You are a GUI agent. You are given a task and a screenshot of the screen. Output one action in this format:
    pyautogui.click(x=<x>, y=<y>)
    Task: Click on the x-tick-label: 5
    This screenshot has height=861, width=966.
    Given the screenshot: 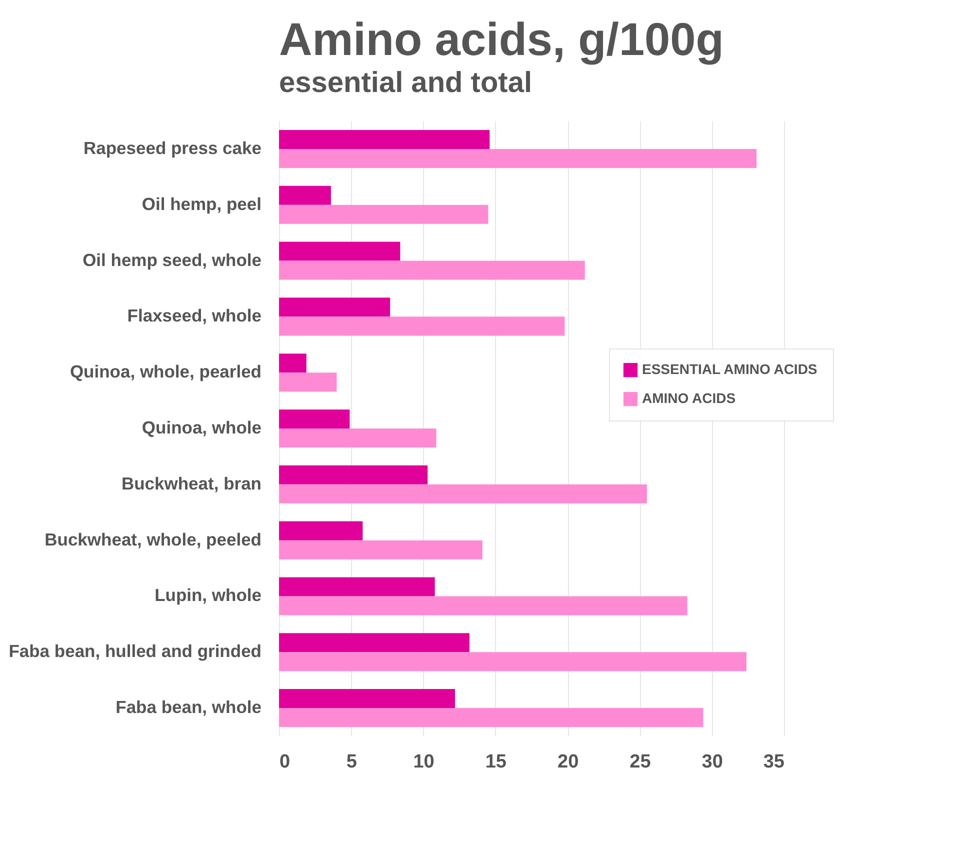 What is the action you would take?
    pyautogui.click(x=352, y=762)
    